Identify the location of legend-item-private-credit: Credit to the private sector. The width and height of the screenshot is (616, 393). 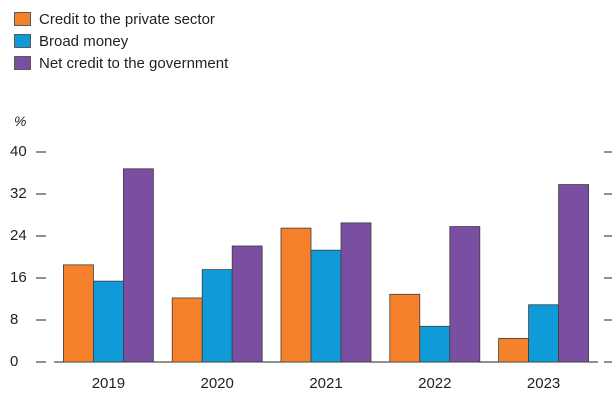
(121, 19).